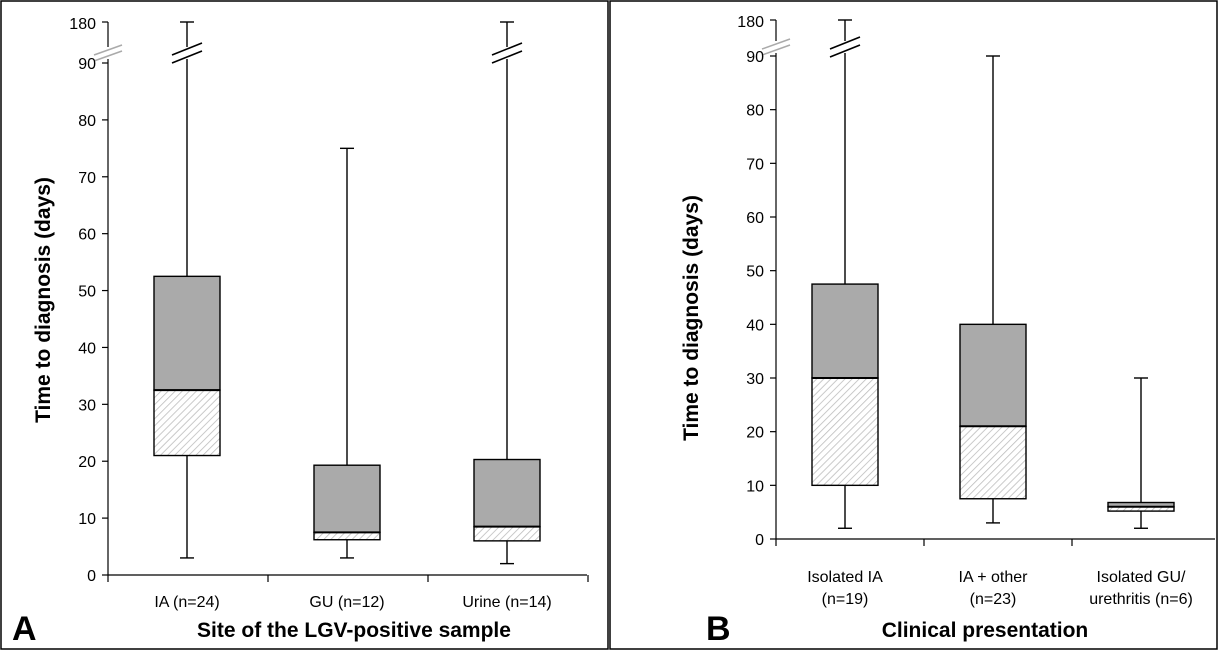 This screenshot has width=1218, height=650. Describe the element at coordinates (985, 630) in the screenshot. I see `x-axis-title: Clinical presentation` at that location.